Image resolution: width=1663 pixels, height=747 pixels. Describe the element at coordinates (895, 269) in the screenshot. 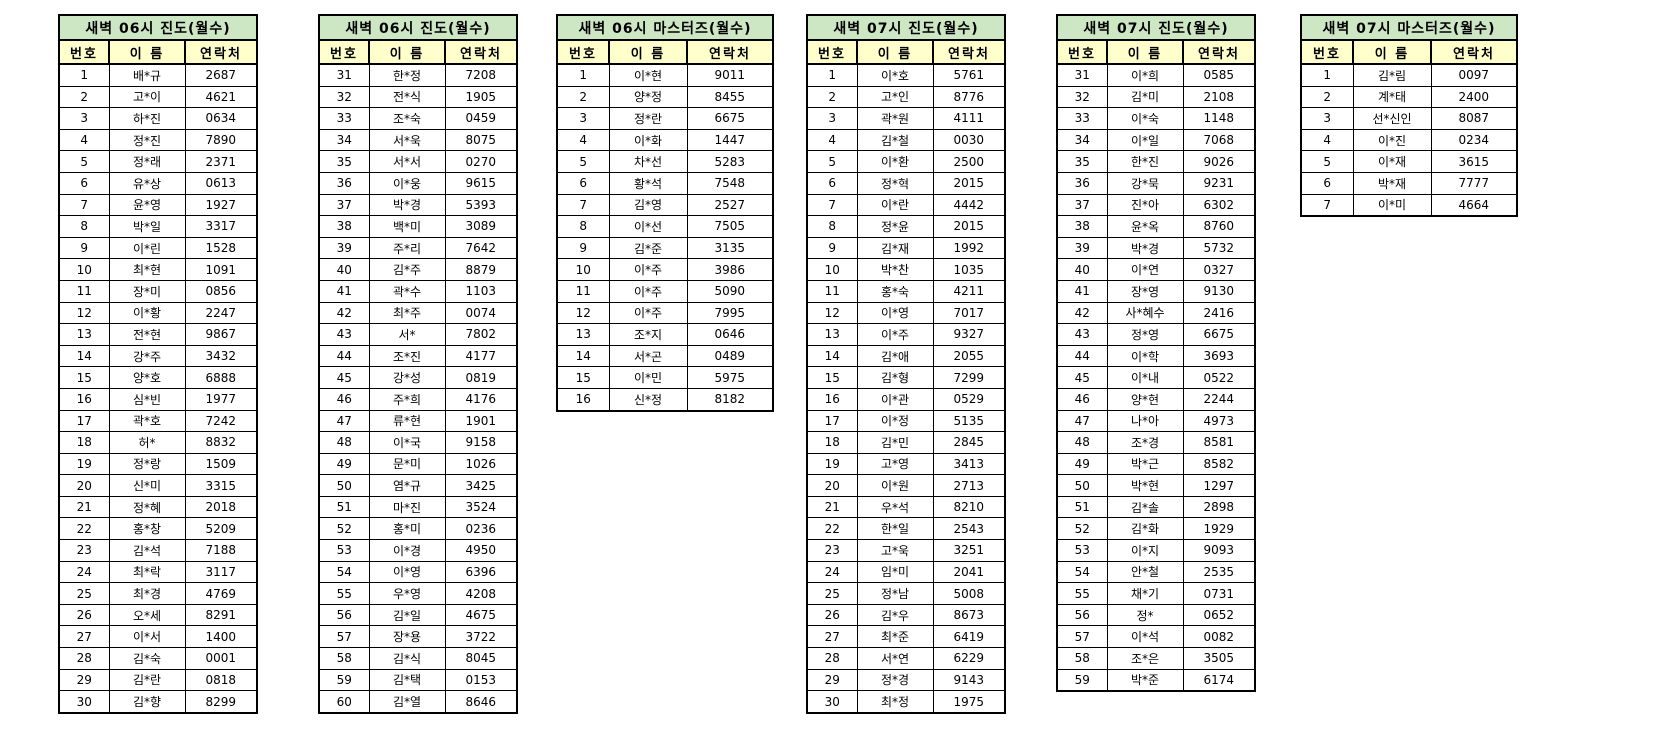

I see `cell-name: 박*찬` at that location.